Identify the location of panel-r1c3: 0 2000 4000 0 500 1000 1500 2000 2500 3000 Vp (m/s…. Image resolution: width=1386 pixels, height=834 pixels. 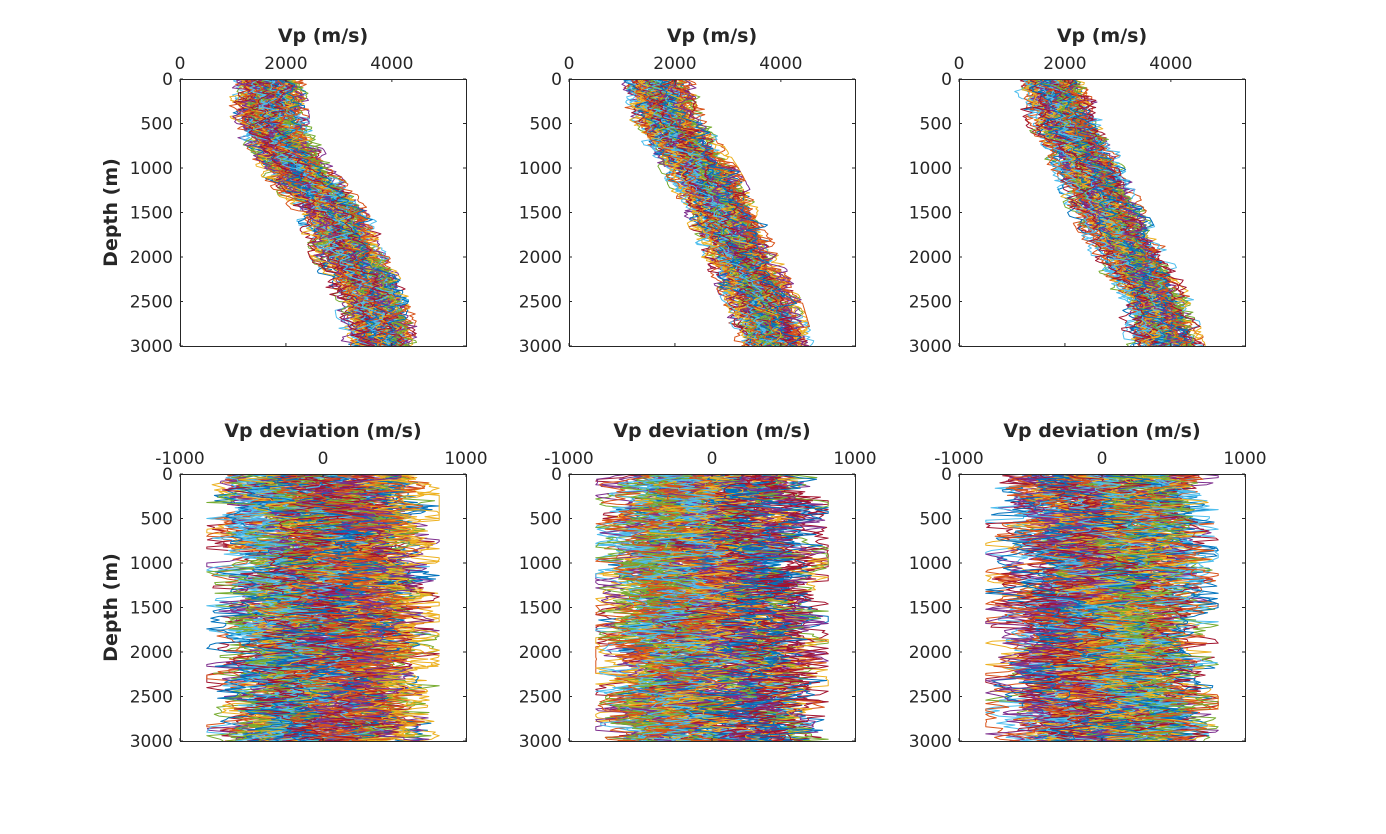
(1077, 191).